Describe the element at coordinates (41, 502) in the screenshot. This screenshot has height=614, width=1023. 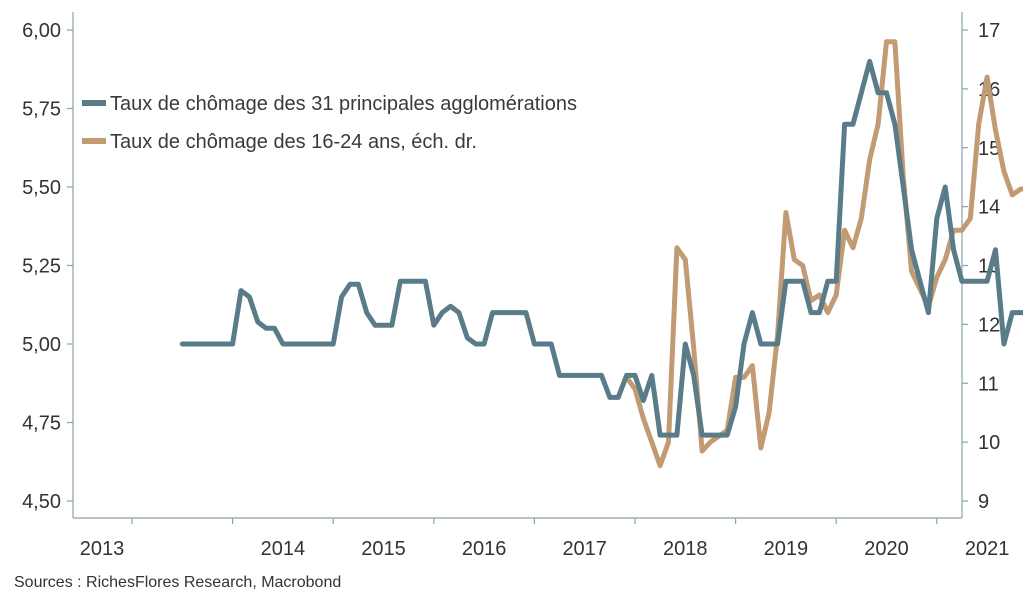
I see `left-tick-label: 4,50` at that location.